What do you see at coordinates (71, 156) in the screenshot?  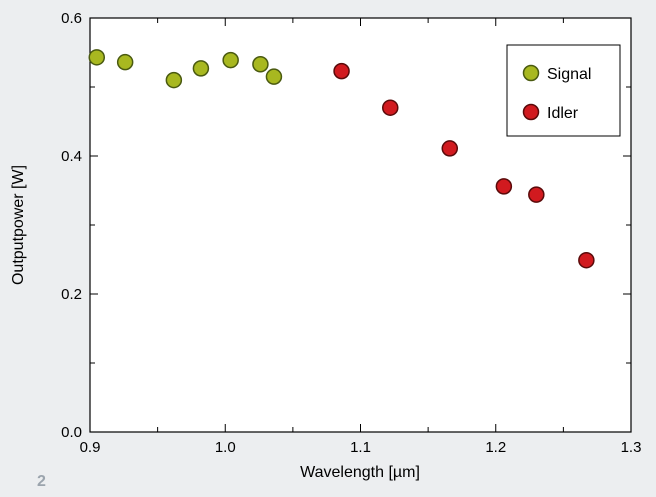 I see `y-tick-label: 0.4` at bounding box center [71, 156].